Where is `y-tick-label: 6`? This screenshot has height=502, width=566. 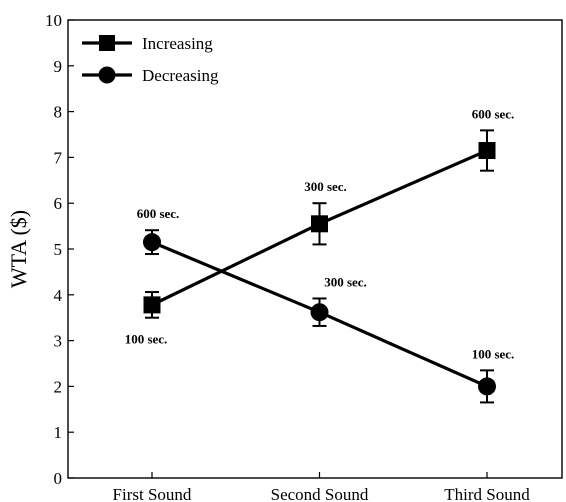 y-tick-label: 6 is located at coordinates (58, 203).